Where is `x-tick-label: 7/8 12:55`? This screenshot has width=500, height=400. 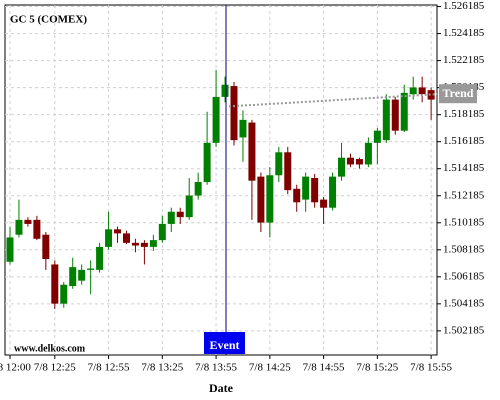 x-tick-label: 7/8 12:55 is located at coordinates (109, 368).